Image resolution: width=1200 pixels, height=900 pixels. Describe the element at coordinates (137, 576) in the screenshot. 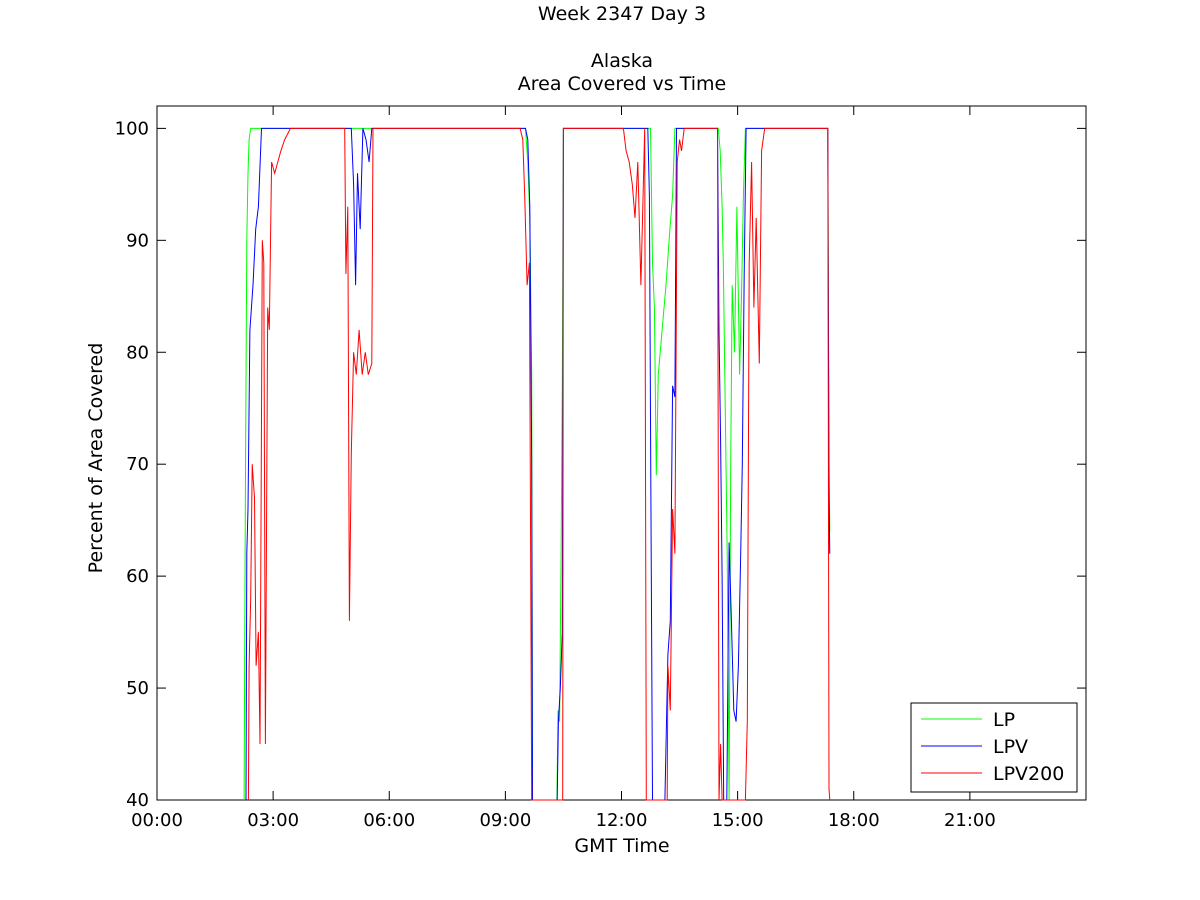

I see `y-tick-label: 60` at that location.